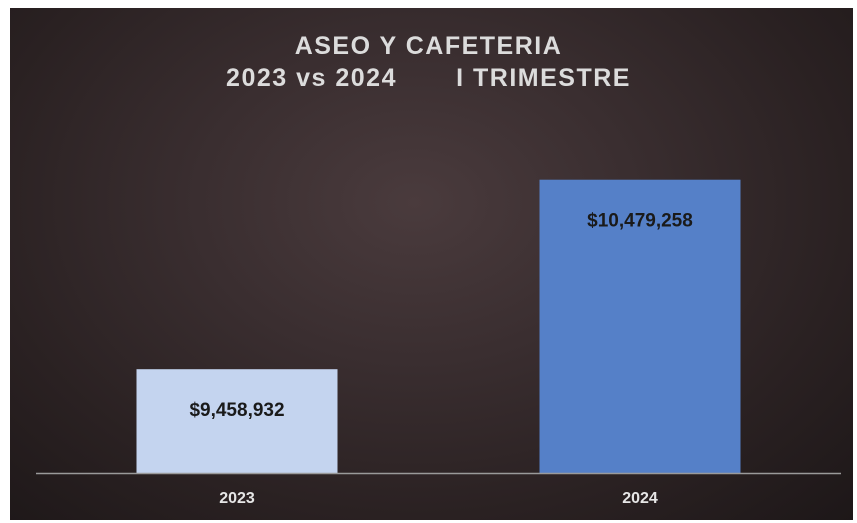  I want to click on x-tick-label-2023: 2023, so click(237, 498).